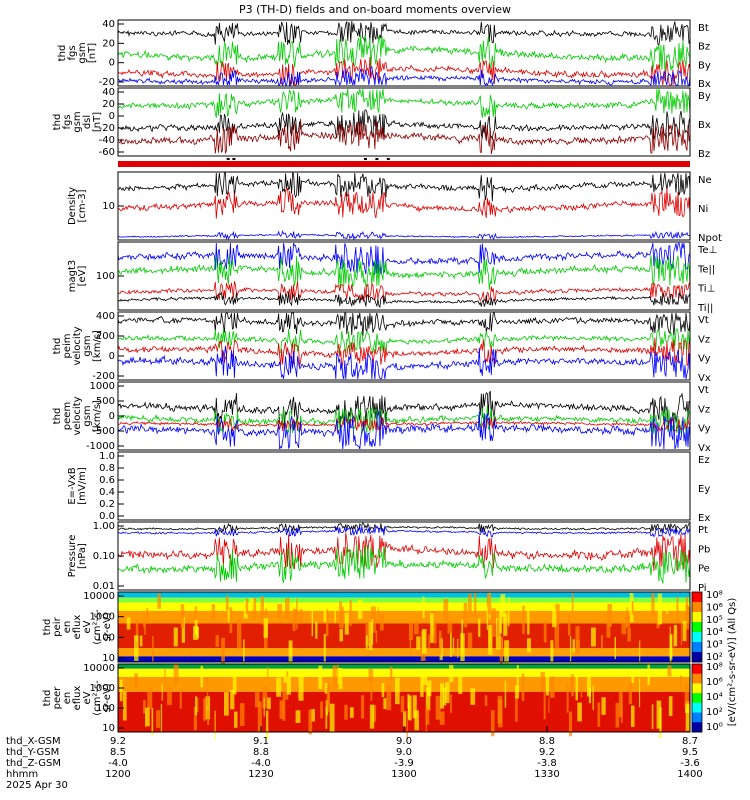 The image size is (750, 800). What do you see at coordinates (704, 65) in the screenshot?
I see `panel-0-legend-By: By` at bounding box center [704, 65].